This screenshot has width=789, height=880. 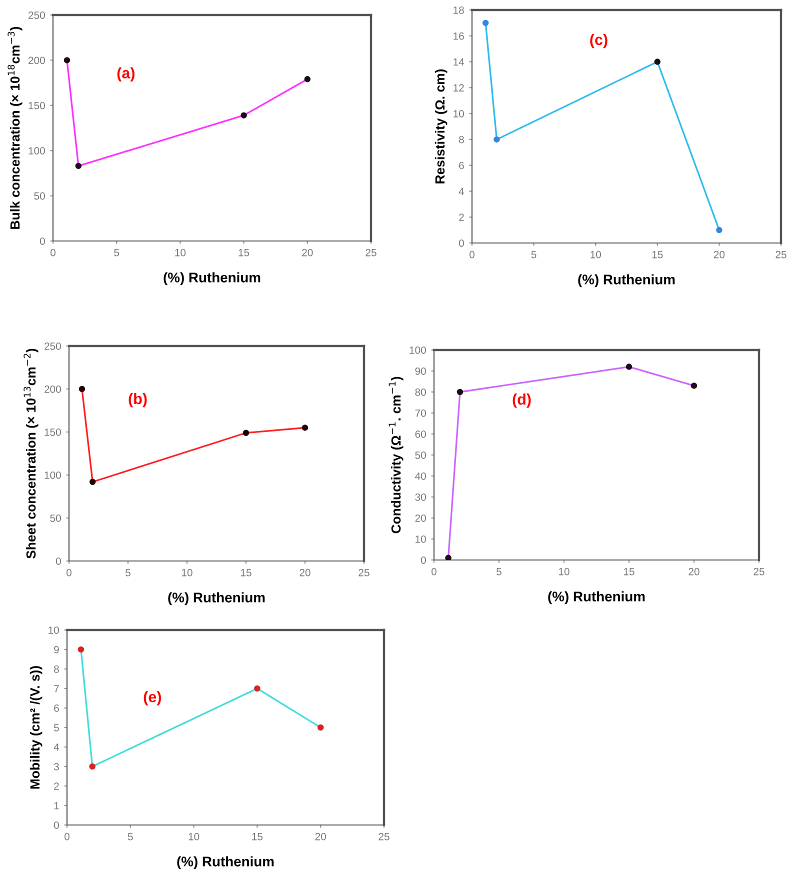 What do you see at coordinates (152, 698) in the screenshot?
I see `annotation: (e)` at bounding box center [152, 698].